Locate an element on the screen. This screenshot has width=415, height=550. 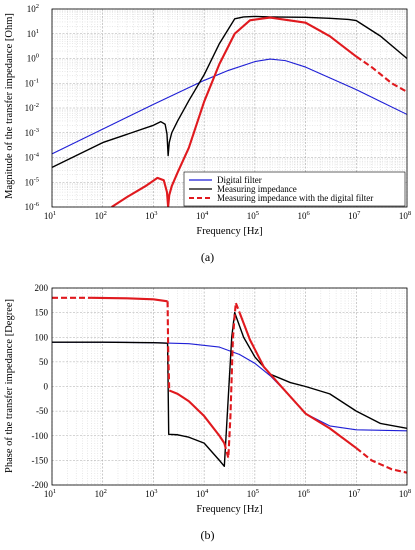
y-tick-label: 10-1 is located at coordinates (32, 82).